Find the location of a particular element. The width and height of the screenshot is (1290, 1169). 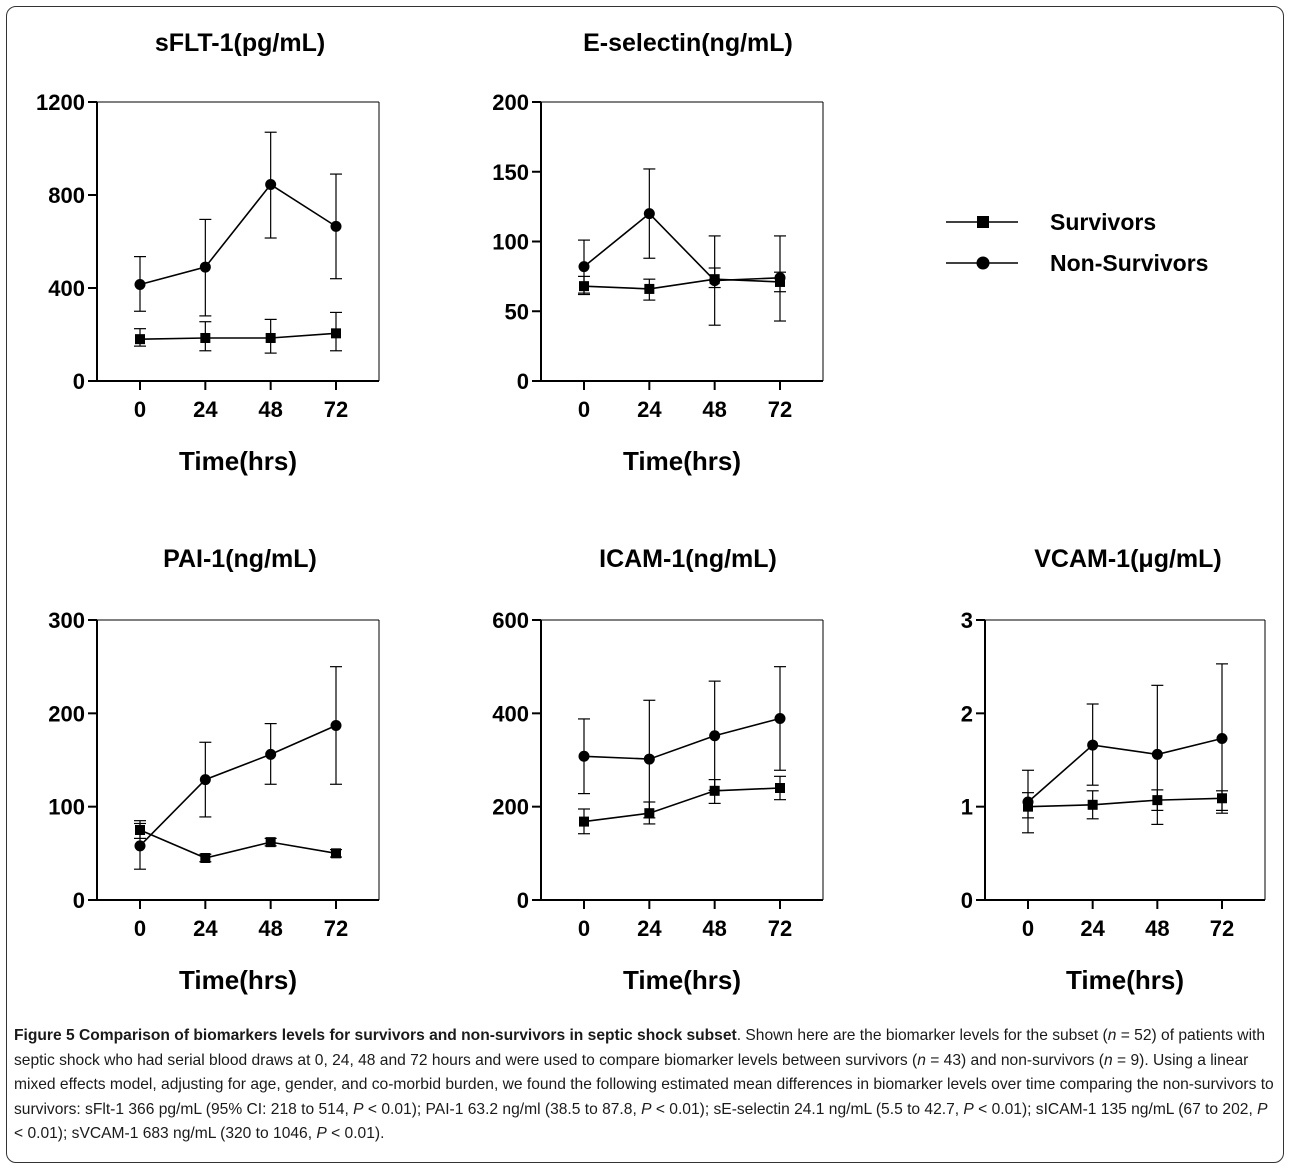

panel-title: PAI-1(ng/mL) is located at coordinates (240, 559).